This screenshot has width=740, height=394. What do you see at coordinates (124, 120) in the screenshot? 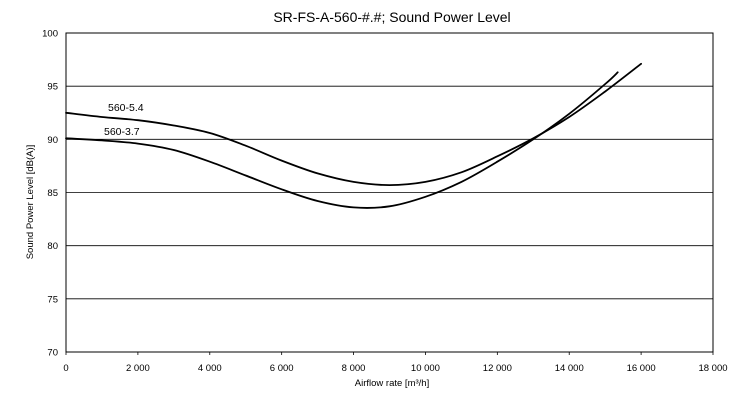
I see `series-labels: 560-5.4 560-3.7` at bounding box center [124, 120].